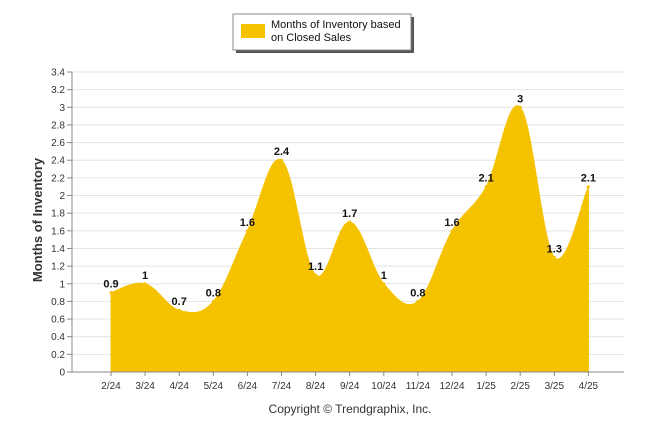  What do you see at coordinates (58, 161) in the screenshot?
I see `y-tick-label: 2.4` at bounding box center [58, 161].